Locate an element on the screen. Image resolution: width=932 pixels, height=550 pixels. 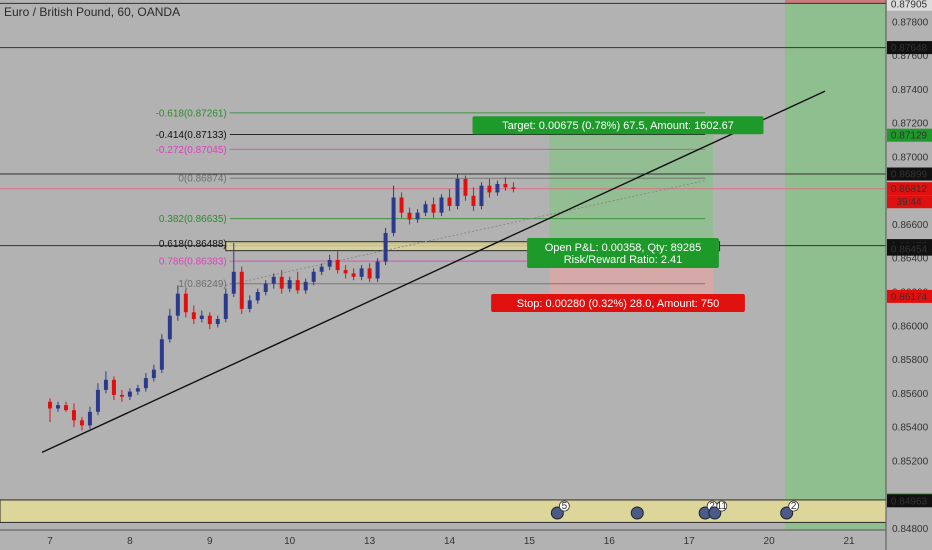
x-tick-label: 7 is located at coordinates (50, 541).